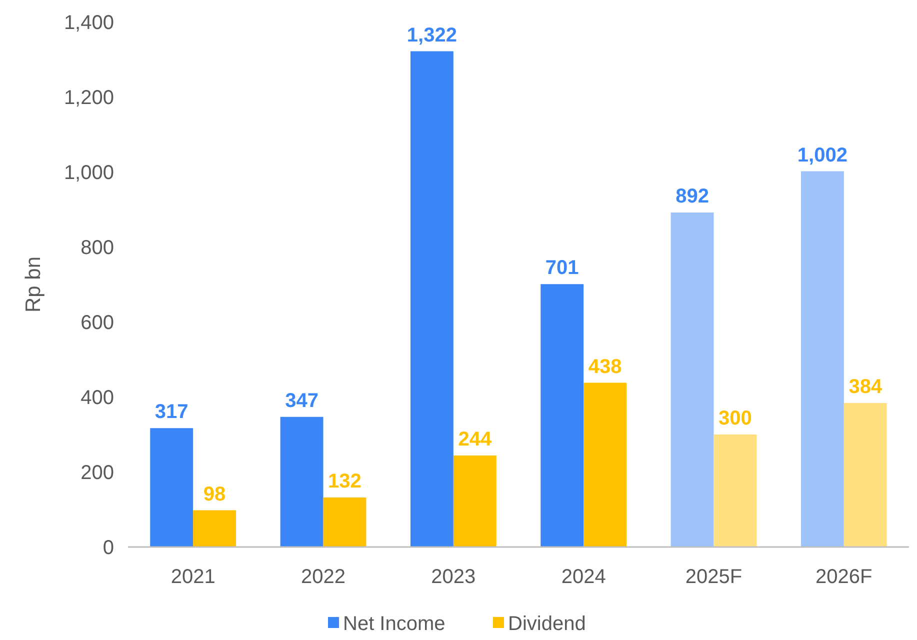 This screenshot has height=640, width=917. Describe the element at coordinates (89, 98) in the screenshot. I see `y-tick-label: 1,200` at that location.